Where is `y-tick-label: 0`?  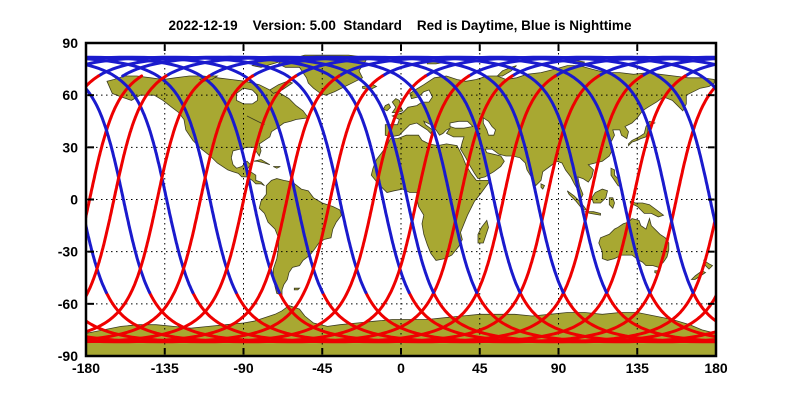
y-tick-label: 0 is located at coordinates (74, 200).